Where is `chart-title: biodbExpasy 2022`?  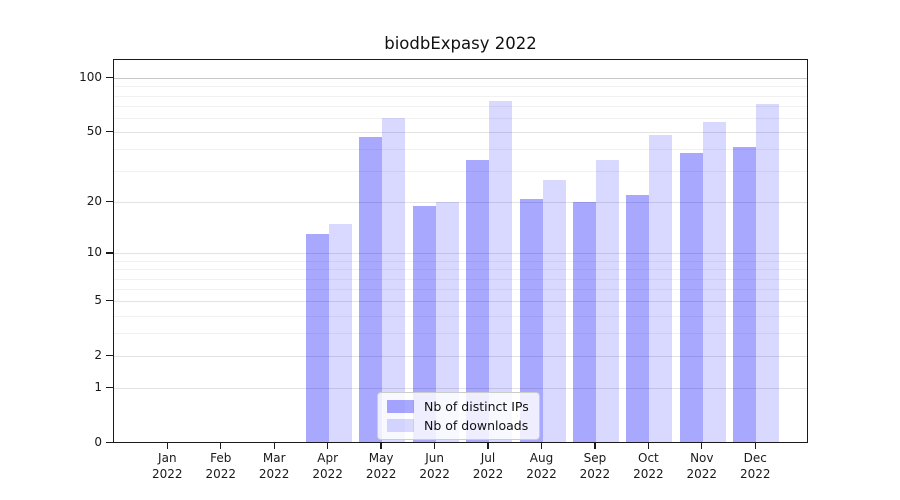 chart-title: biodbExpasy 2022 is located at coordinates (460, 43).